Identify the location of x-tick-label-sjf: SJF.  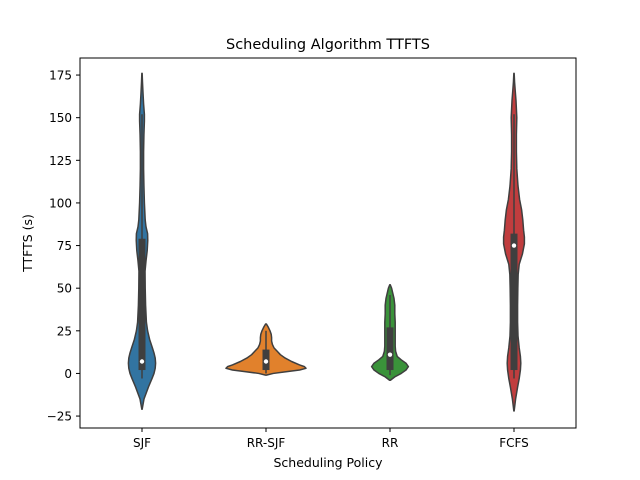
(142, 443).